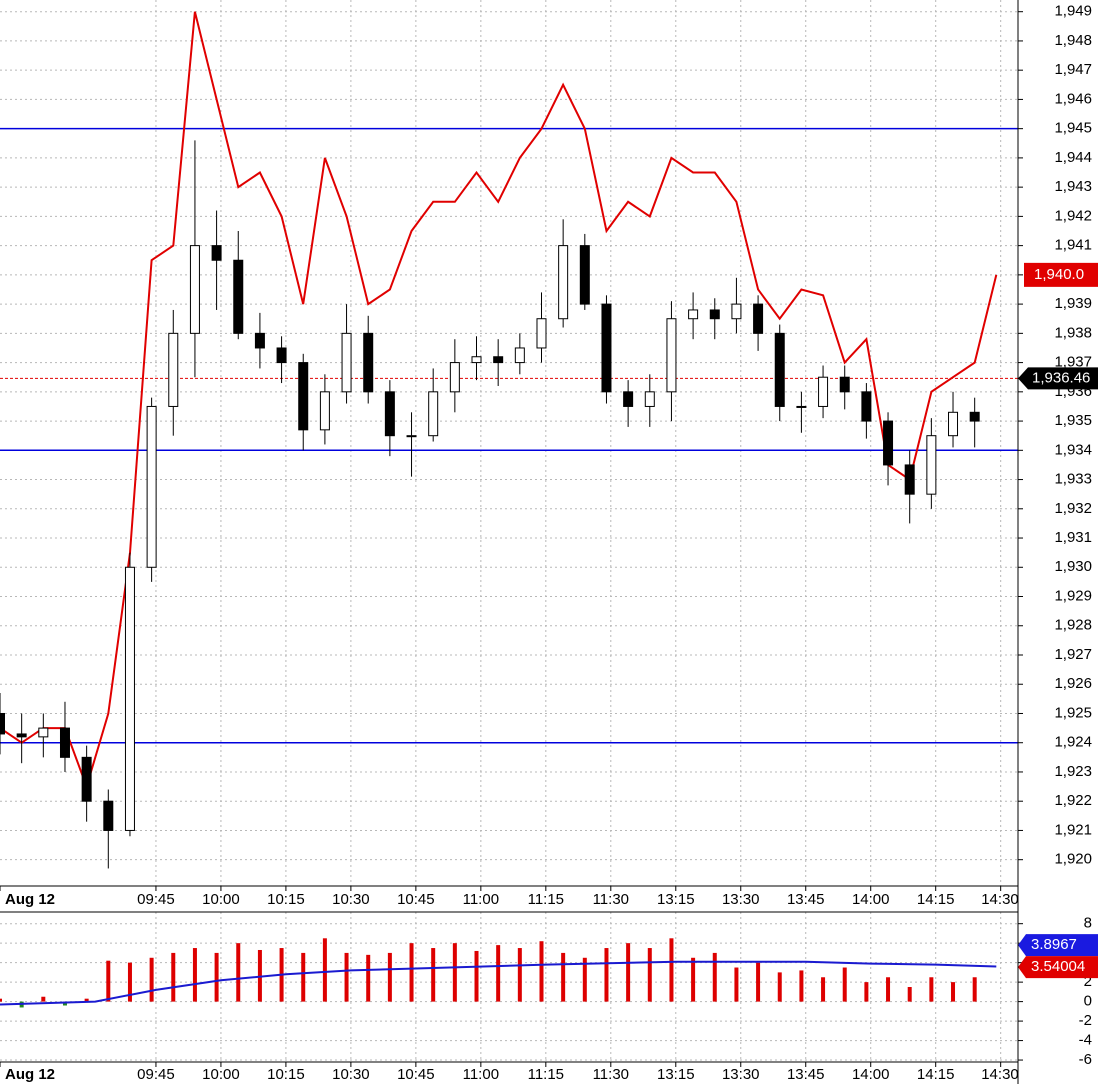 The image size is (1098, 1084). I want to click on x-tick-label: 14:30, so click(1000, 899).